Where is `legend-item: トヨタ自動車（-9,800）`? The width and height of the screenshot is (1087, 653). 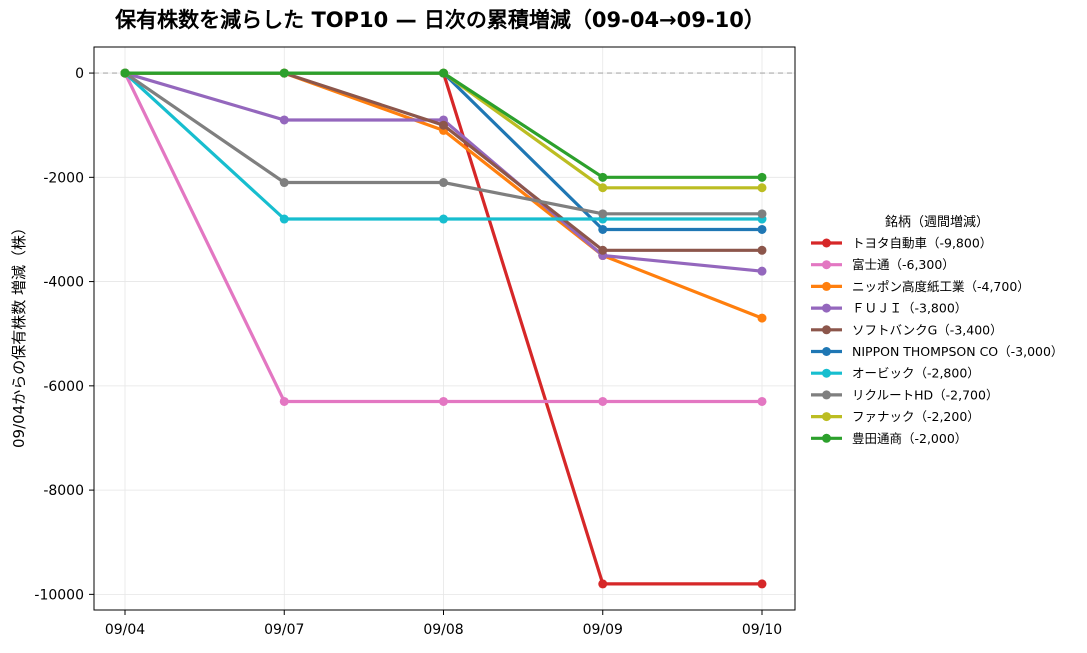 legend-item: トヨタ自動車（-9,800） is located at coordinates (901, 243).